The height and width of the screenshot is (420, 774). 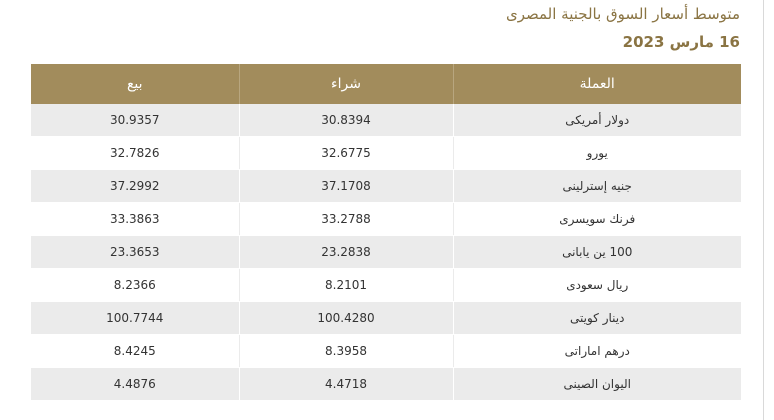 I want to click on column-header-currency: العملة, so click(x=596, y=84).